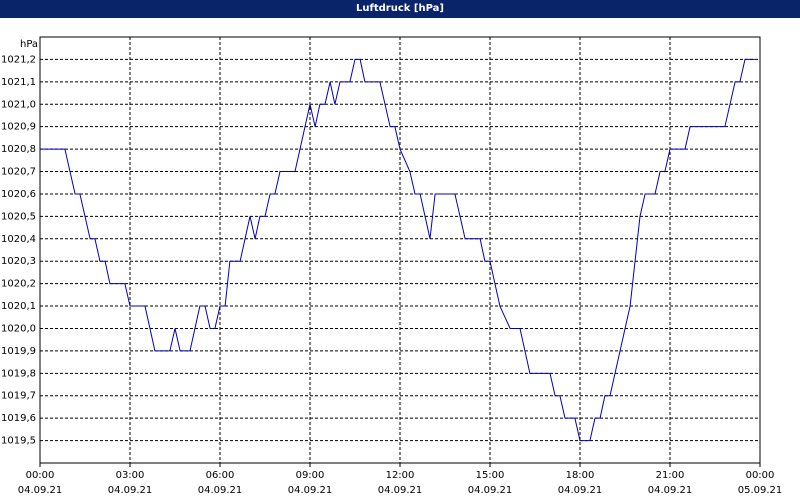 Image resolution: width=800 pixels, height=500 pixels. Describe the element at coordinates (310, 483) in the screenshot. I see `x-tick-label: 09:00 04.09.21` at that location.